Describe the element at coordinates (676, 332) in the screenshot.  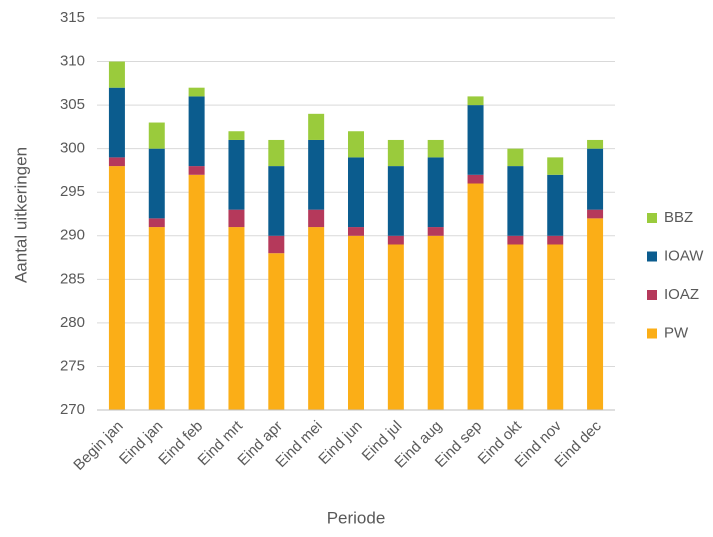
I see `legend-label: PW` at that location.